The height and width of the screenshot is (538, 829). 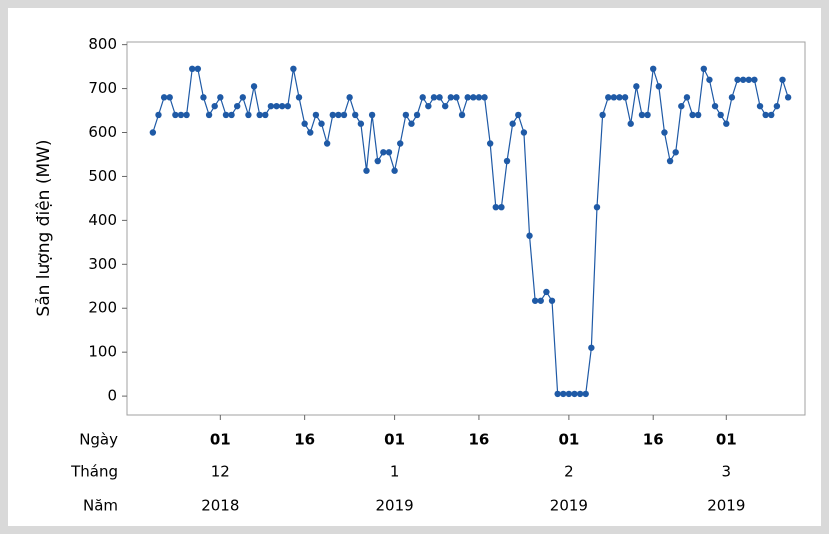 What do you see at coordinates (102, 264) in the screenshot?
I see `y-tick-label: 300` at bounding box center [102, 264].